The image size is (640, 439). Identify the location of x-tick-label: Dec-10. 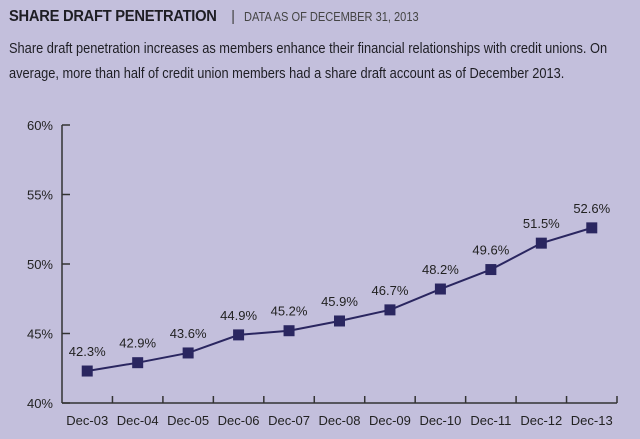
(440, 420).